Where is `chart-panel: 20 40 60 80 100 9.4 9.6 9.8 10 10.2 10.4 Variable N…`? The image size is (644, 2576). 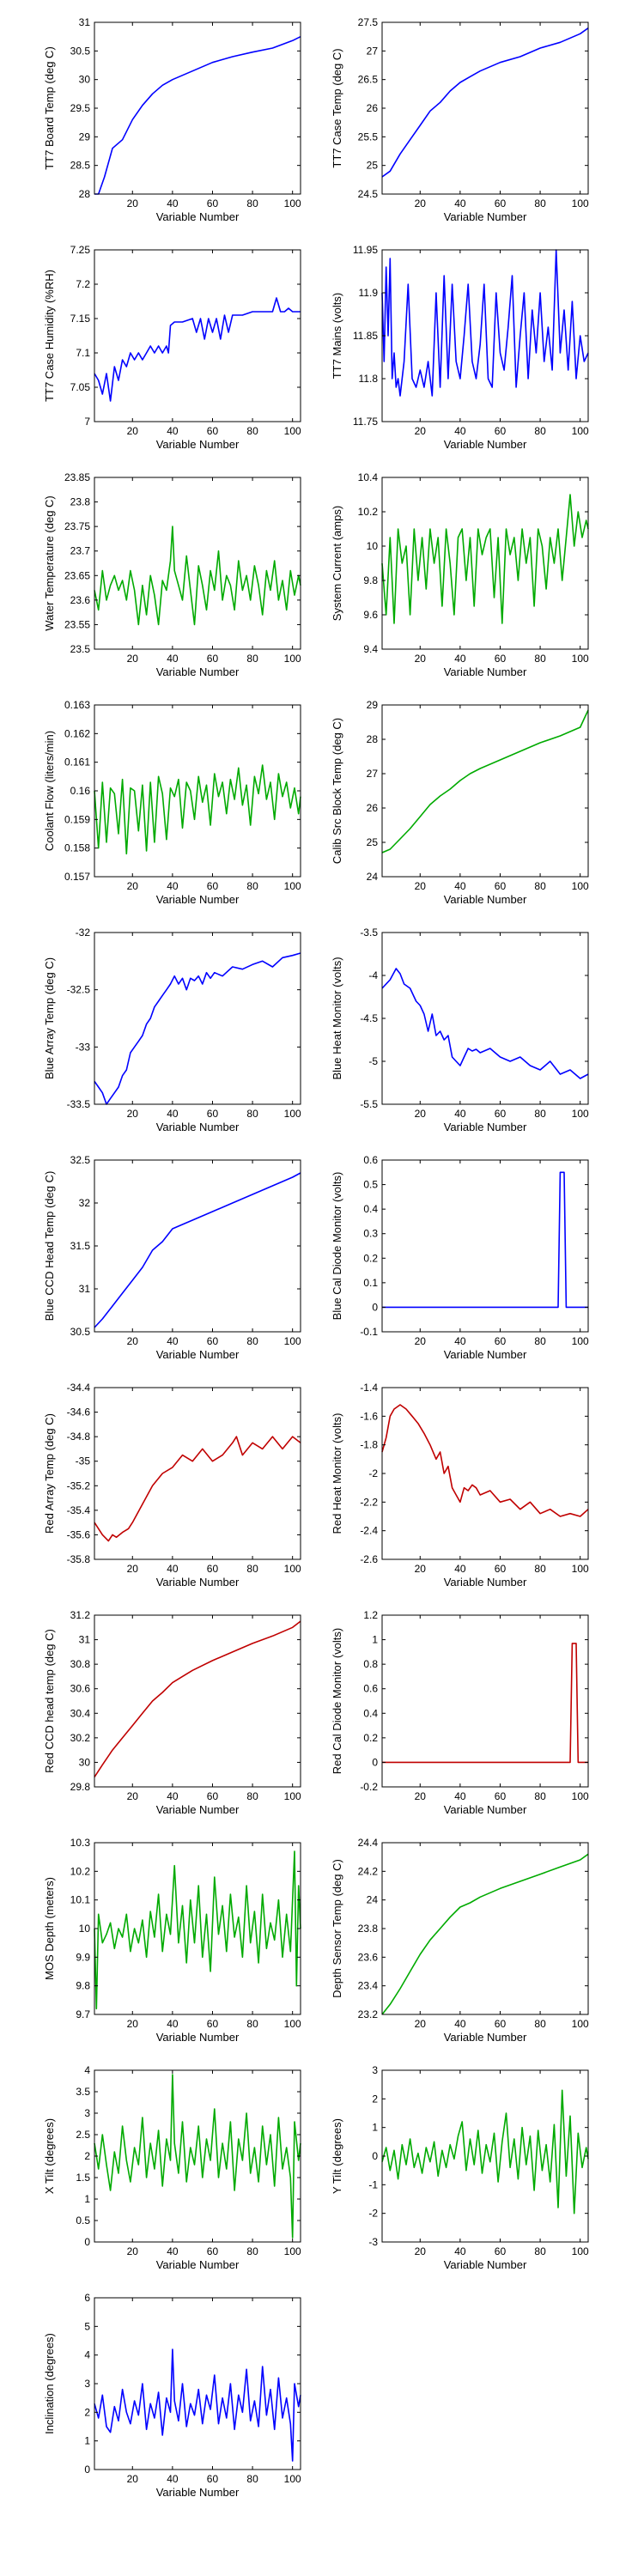 chart-panel: 20 40 60 80 100 9.4 9.6 9.8 10 10.2 10.4 Variable N… is located at coordinates (460, 574).